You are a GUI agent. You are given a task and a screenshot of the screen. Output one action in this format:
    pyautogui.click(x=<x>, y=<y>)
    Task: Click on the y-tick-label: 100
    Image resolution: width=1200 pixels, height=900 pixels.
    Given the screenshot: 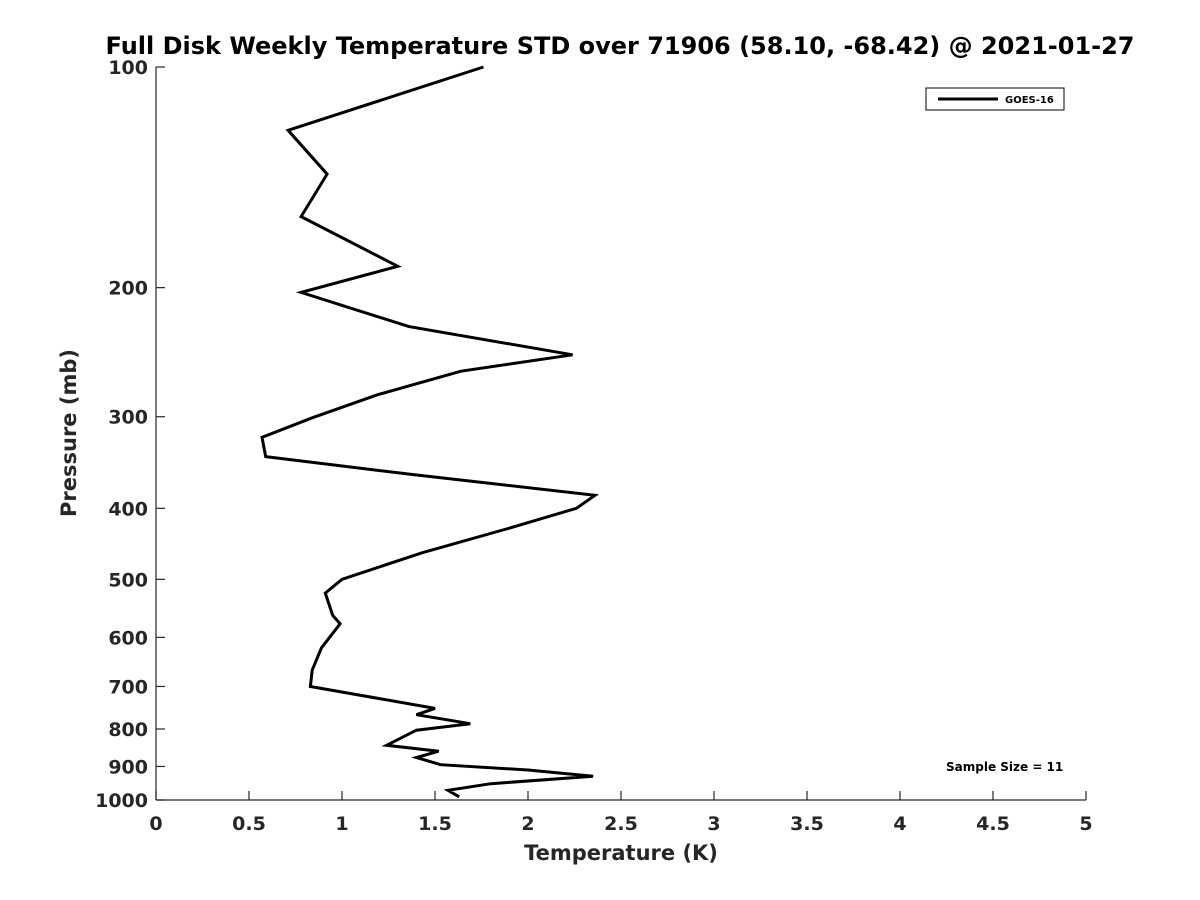 What is the action you would take?
    pyautogui.click(x=128, y=68)
    